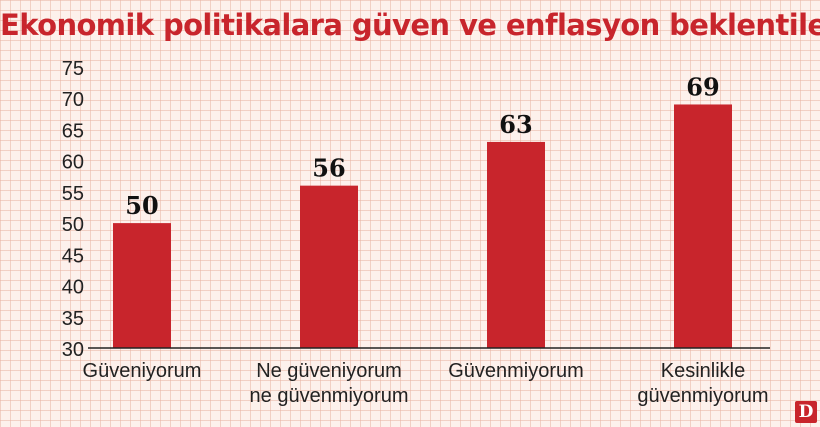 The width and height of the screenshot is (820, 427). What do you see at coordinates (806, 412) in the screenshot?
I see `brand-logo: D` at bounding box center [806, 412].